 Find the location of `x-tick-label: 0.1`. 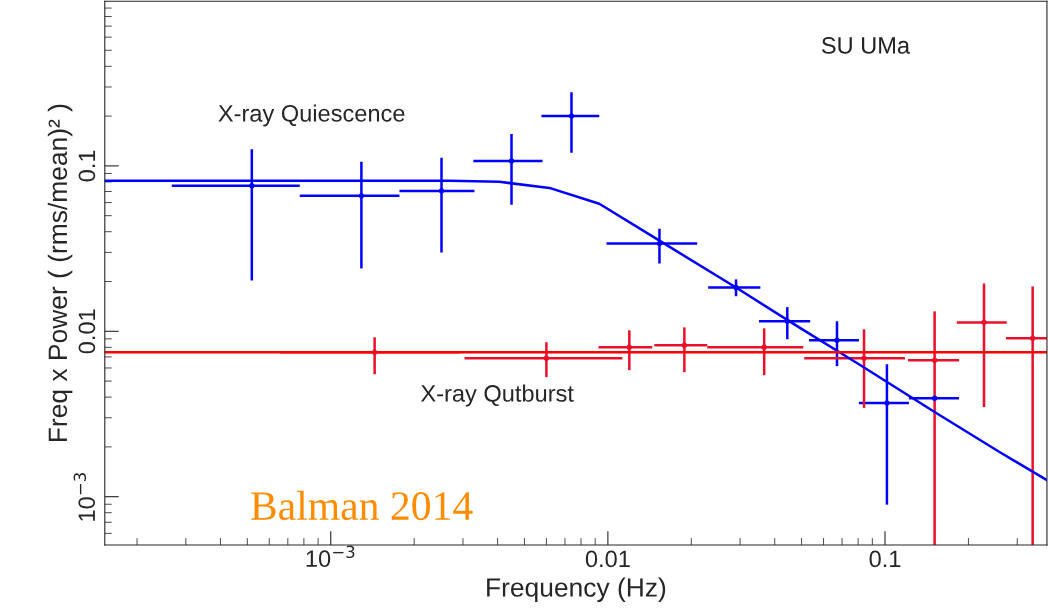

x-tick-label: 0.1 is located at coordinates (885, 559).